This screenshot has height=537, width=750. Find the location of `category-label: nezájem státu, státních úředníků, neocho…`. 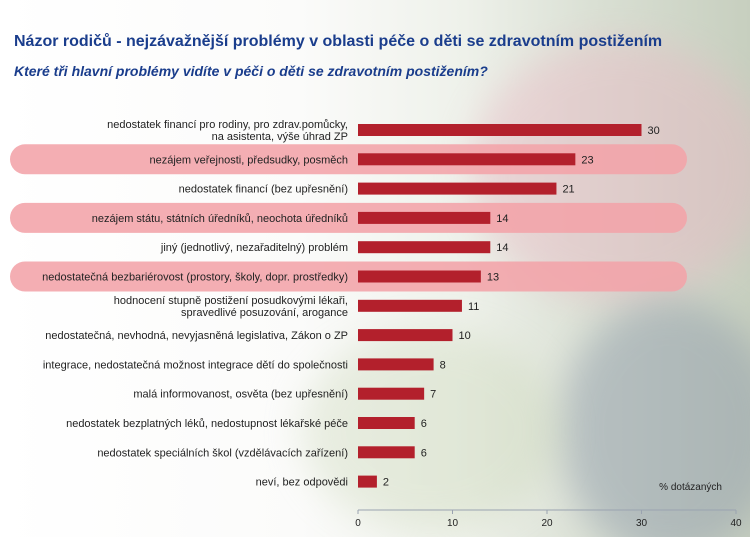

category-label: nezájem státu, státních úředníků, neocho… is located at coordinates (220, 219).